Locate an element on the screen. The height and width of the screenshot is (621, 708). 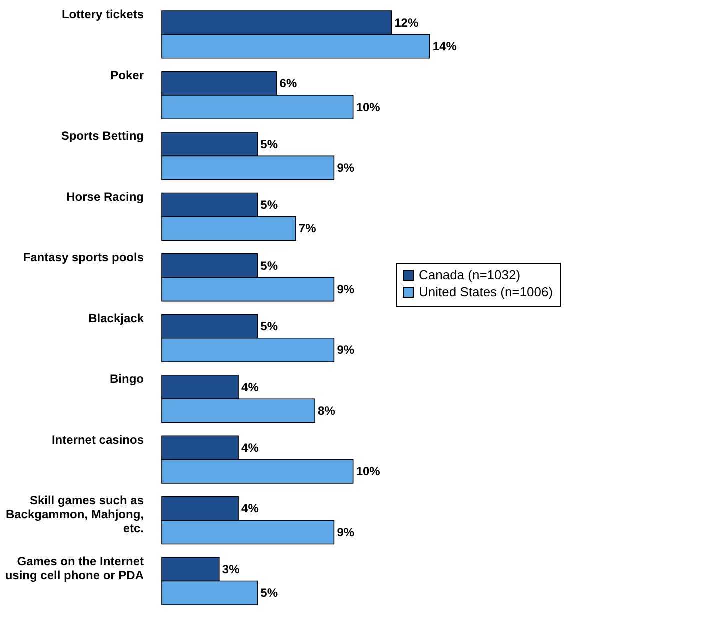
data-label: 7% is located at coordinates (307, 229).